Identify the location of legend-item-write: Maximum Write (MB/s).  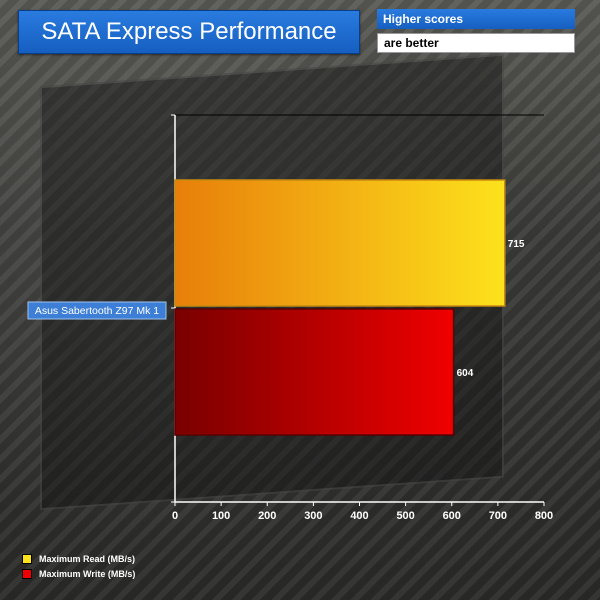
(78, 573).